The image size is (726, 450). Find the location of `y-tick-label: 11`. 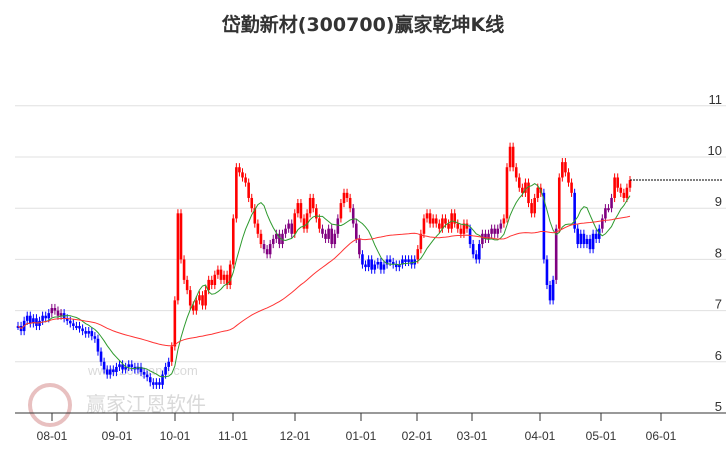

y-tick-label: 11 is located at coordinates (716, 99).